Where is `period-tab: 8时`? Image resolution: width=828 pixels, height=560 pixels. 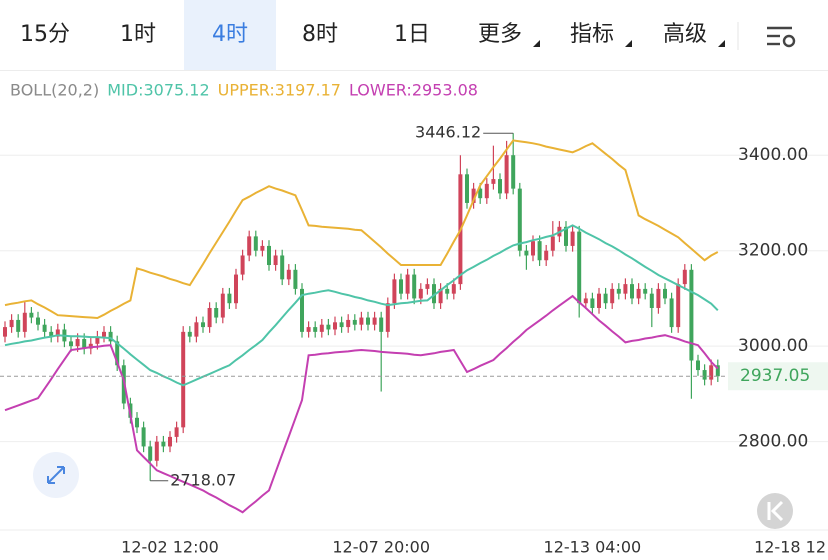
period-tab: 8时 is located at coordinates (320, 34).